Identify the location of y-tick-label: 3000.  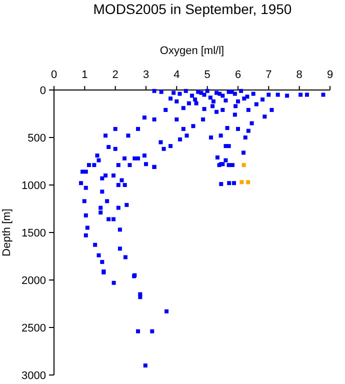
(34, 376).